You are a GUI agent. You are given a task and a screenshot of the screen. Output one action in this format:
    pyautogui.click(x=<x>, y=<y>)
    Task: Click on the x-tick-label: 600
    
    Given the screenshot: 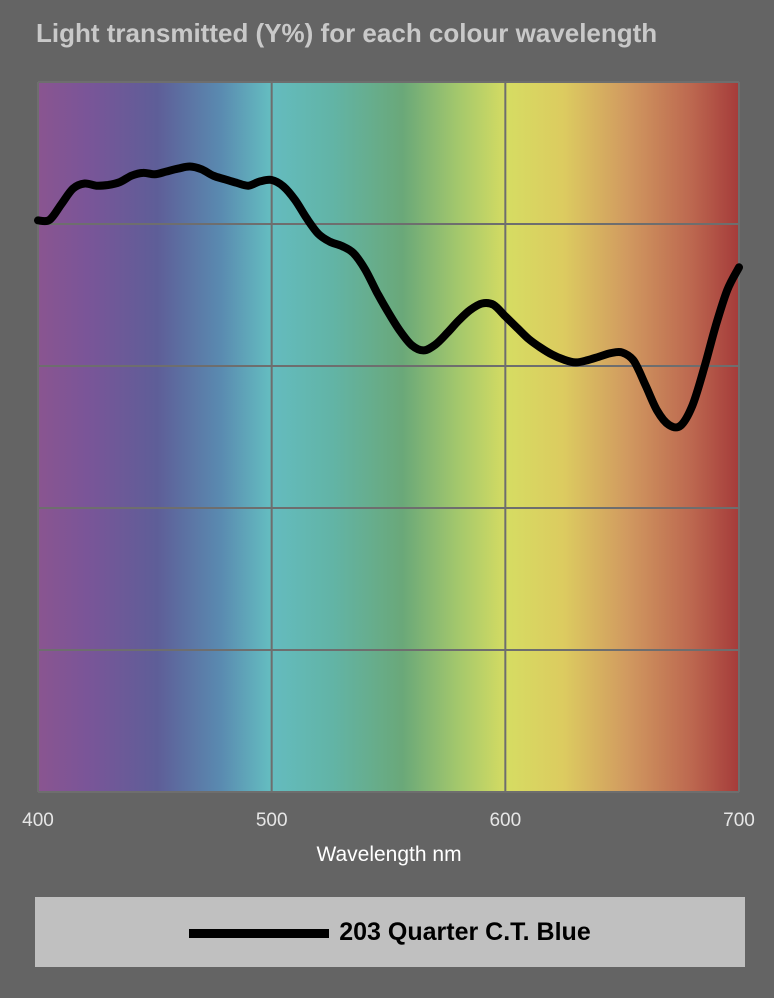 What is the action you would take?
    pyautogui.click(x=505, y=820)
    